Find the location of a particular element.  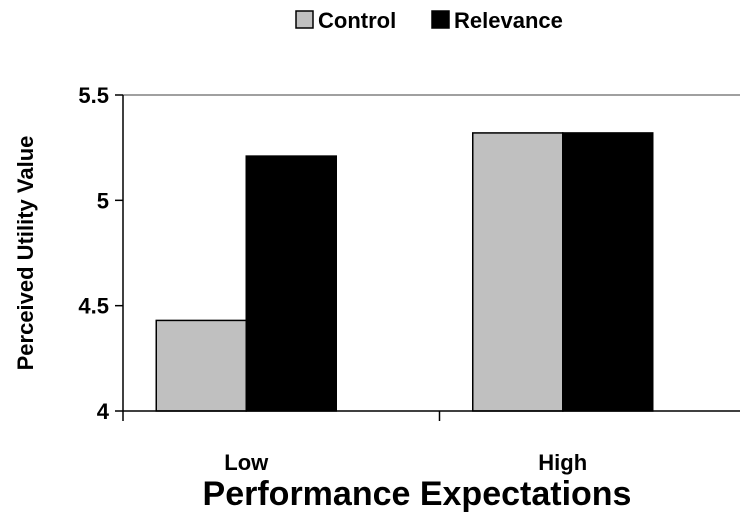

y-axis-label: Perceived Utility Value is located at coordinates (25, 253).